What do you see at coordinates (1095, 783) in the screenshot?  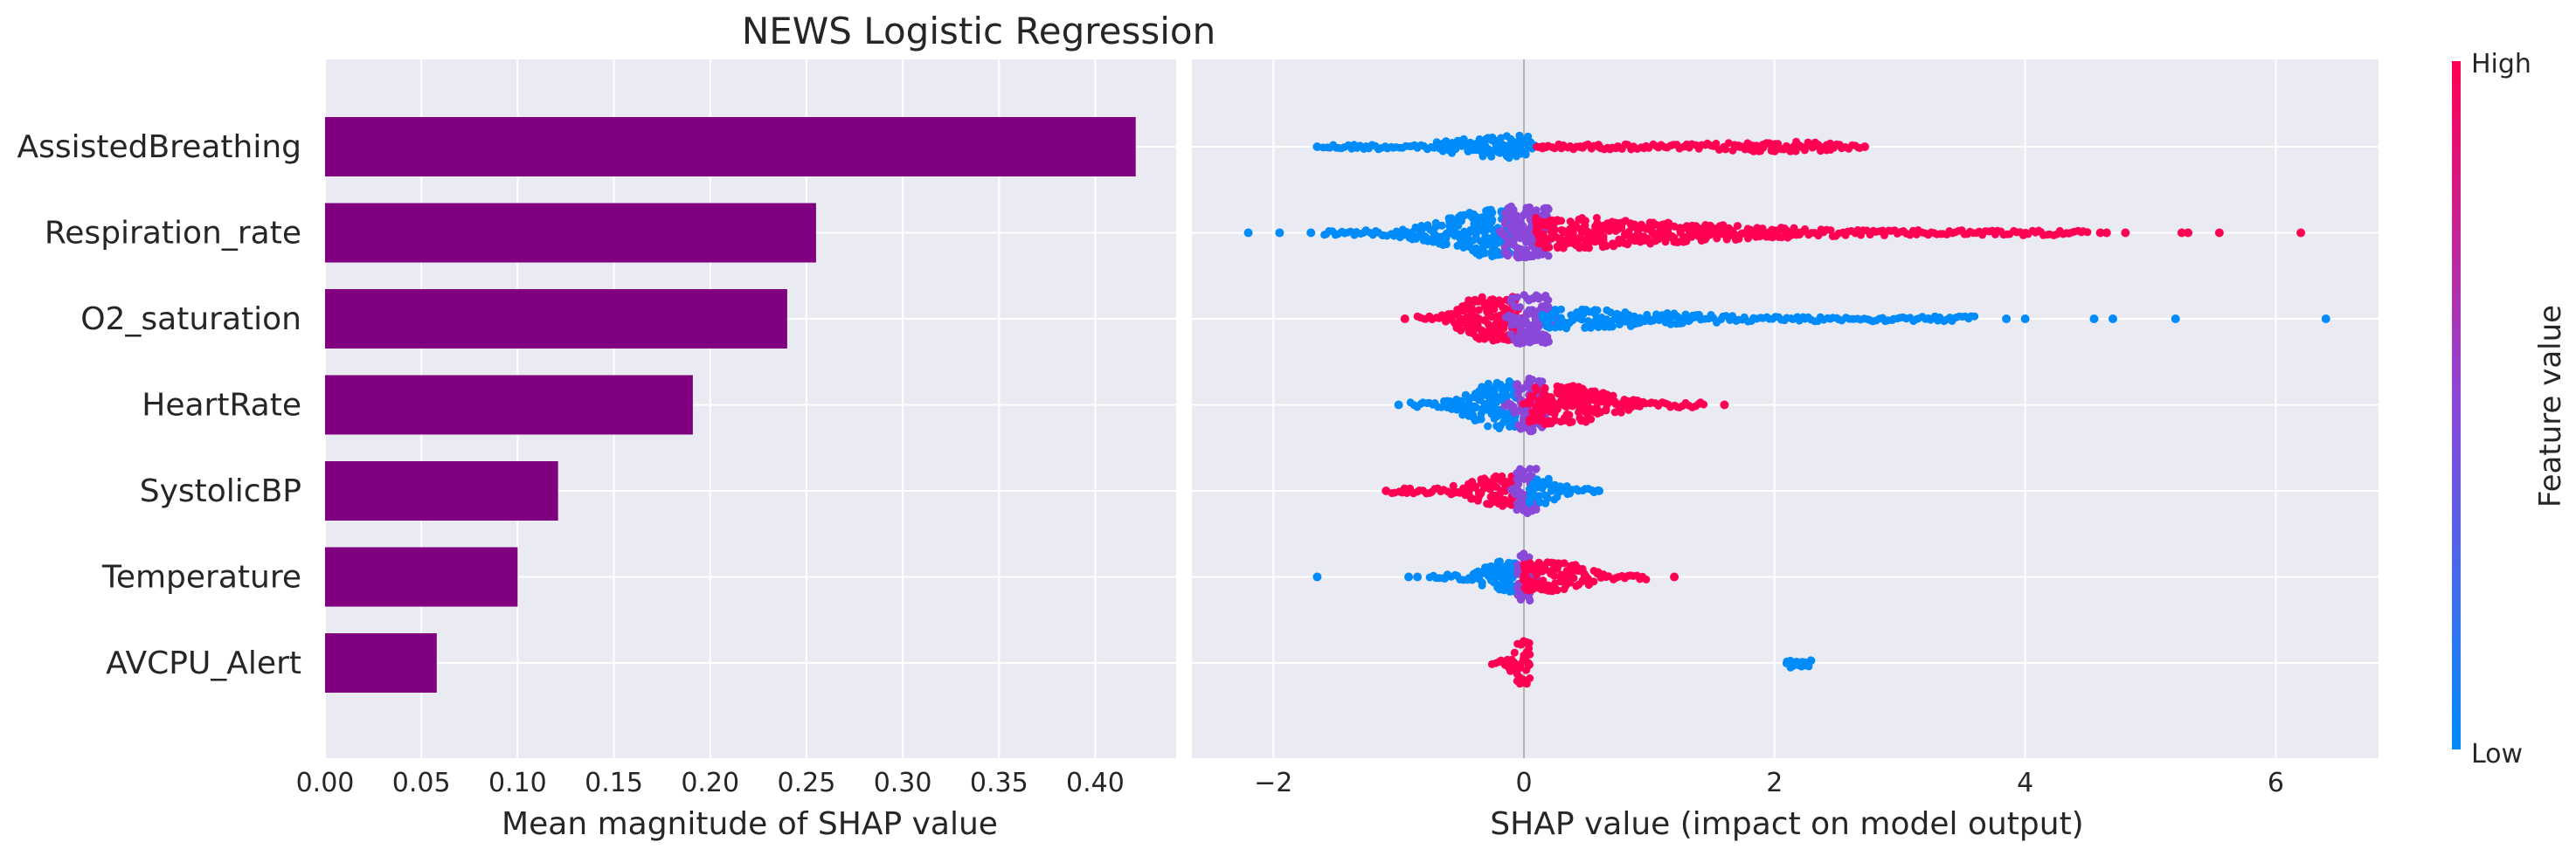 I see `bar-x-tick-label: 0.40` at bounding box center [1095, 783].